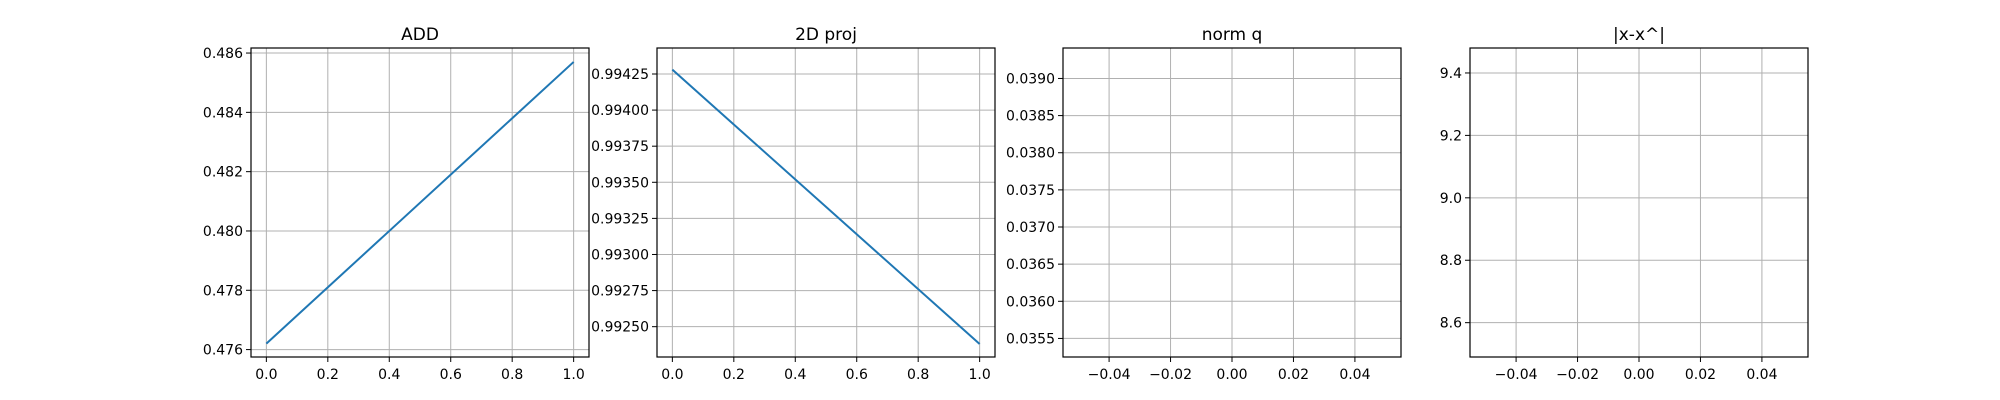 The height and width of the screenshot is (400, 2000). Describe the element at coordinates (1030, 339) in the screenshot. I see `y-tick-label: 0.0355` at that location.